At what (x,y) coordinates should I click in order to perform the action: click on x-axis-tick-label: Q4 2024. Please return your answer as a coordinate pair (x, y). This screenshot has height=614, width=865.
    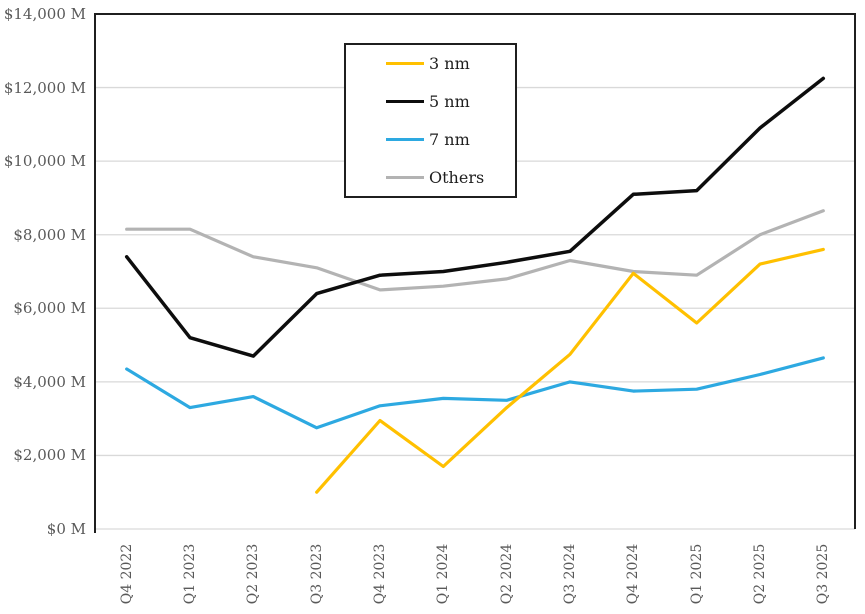
    Looking at the image, I should click on (633, 574).